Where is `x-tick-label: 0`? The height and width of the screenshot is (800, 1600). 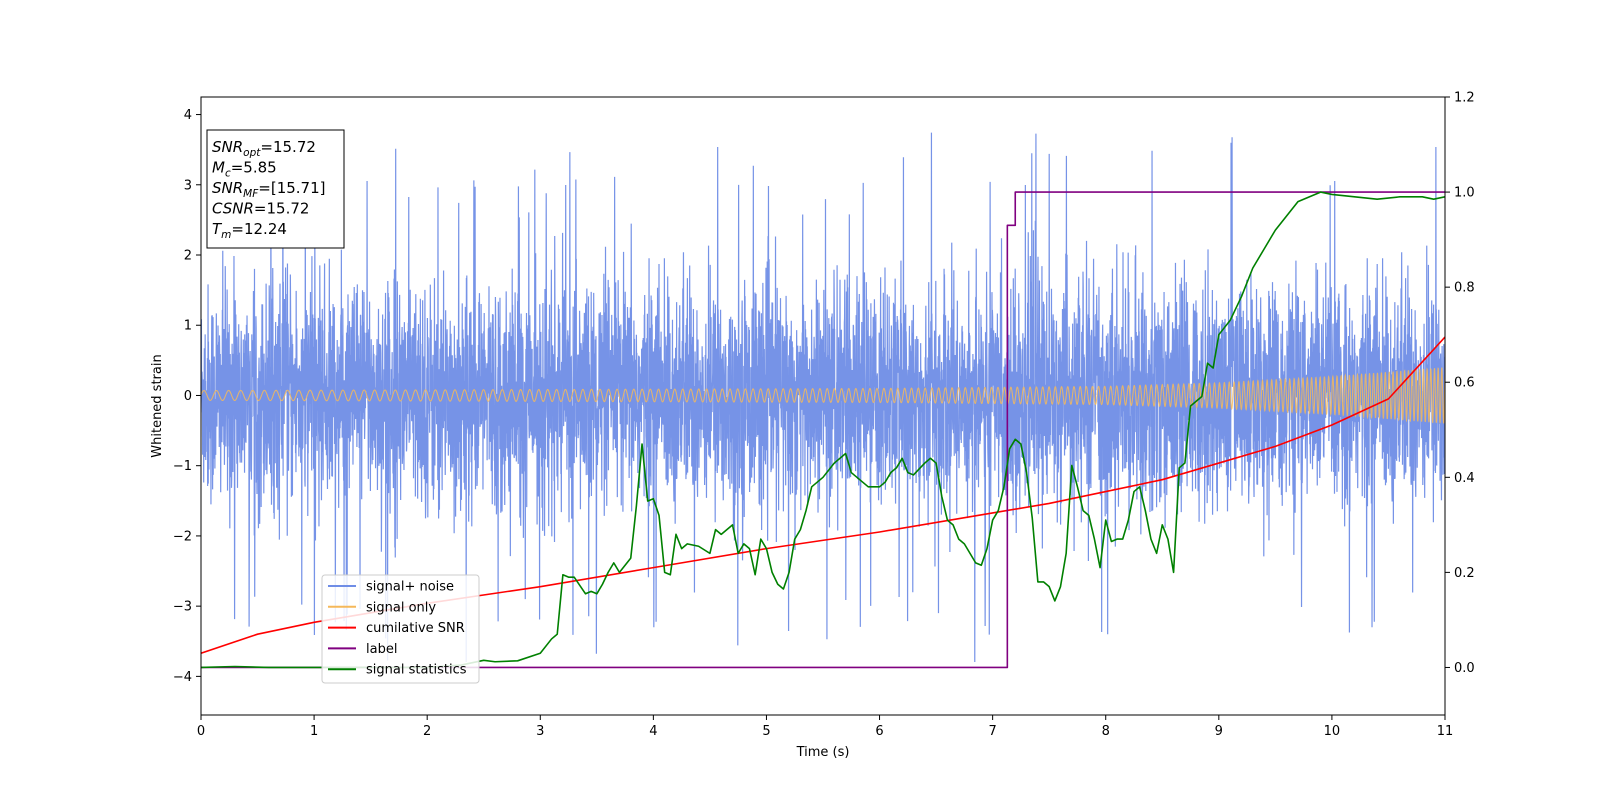
x-tick-label: 0 is located at coordinates (201, 731).